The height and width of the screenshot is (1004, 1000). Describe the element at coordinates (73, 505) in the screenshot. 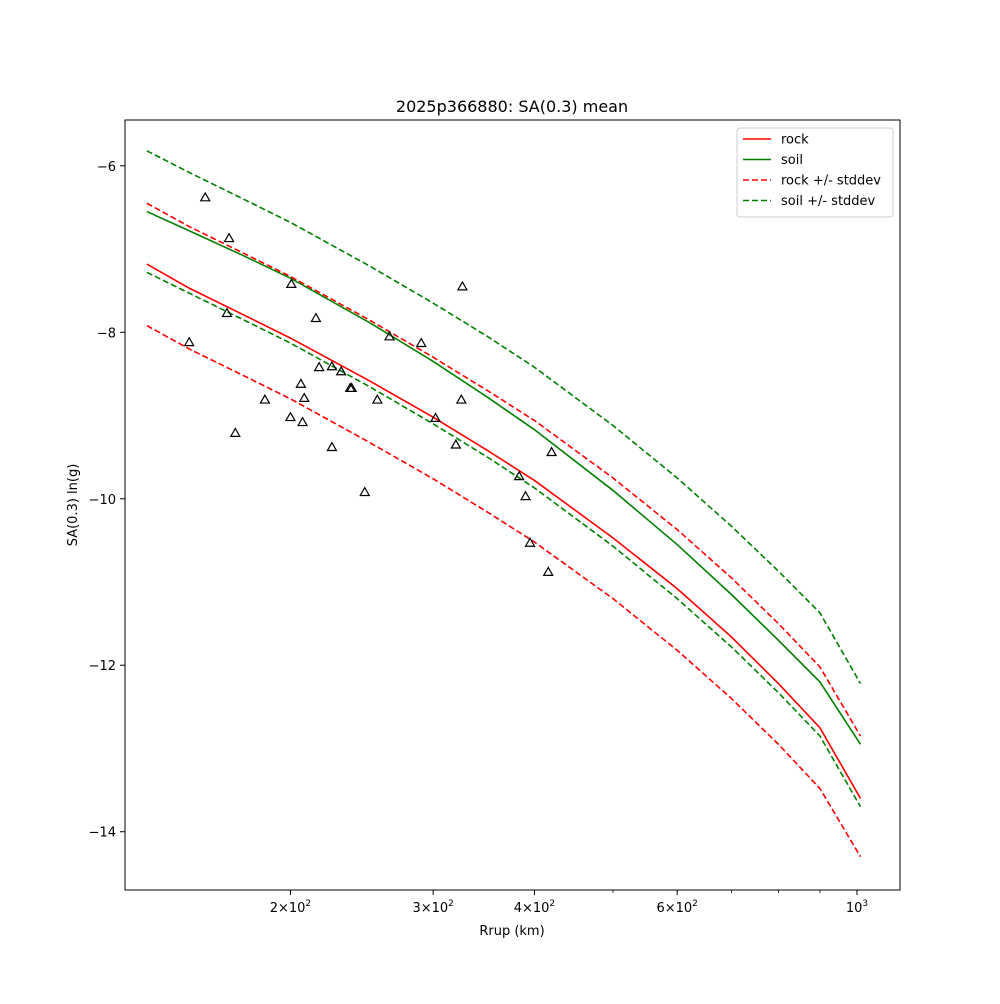

I see `y-axis-label: SA(0.3) ln(g)` at that location.